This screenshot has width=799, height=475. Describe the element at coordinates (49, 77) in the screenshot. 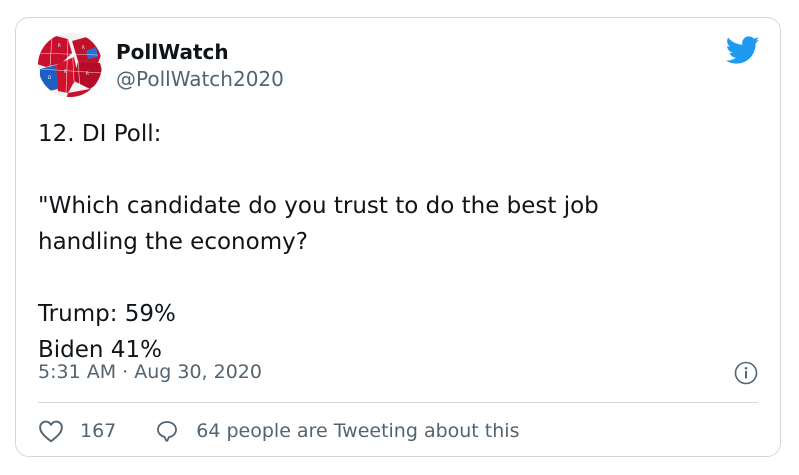

I see `svg-text: D` at that location.